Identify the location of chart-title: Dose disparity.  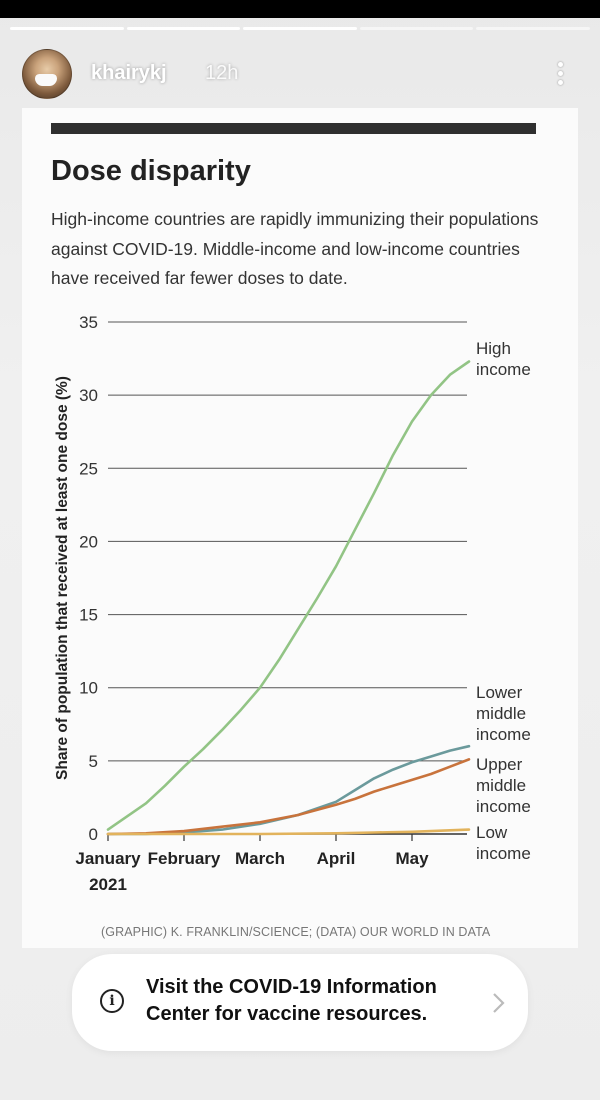
(151, 171).